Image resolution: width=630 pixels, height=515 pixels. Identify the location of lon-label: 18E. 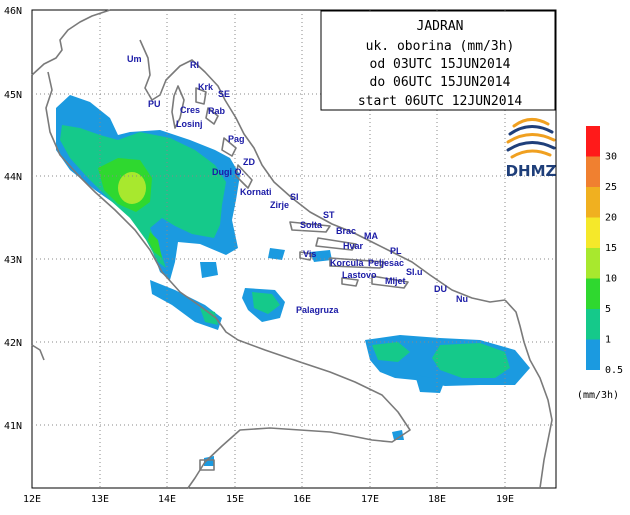
(437, 499).